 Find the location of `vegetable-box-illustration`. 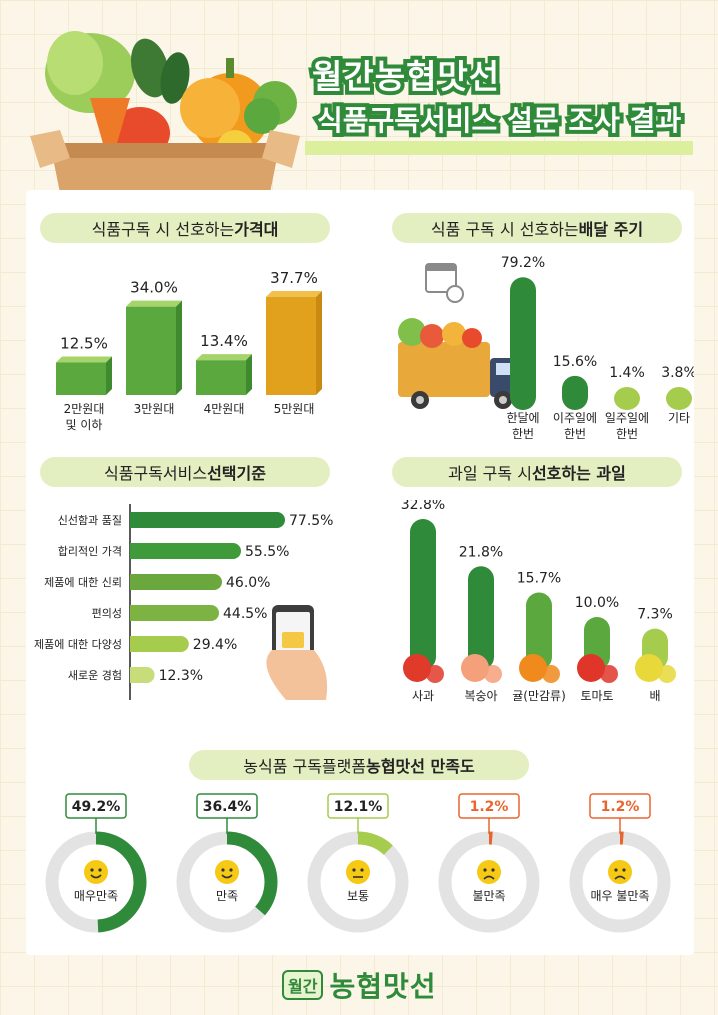

vegetable-box-illustration is located at coordinates (165, 112).